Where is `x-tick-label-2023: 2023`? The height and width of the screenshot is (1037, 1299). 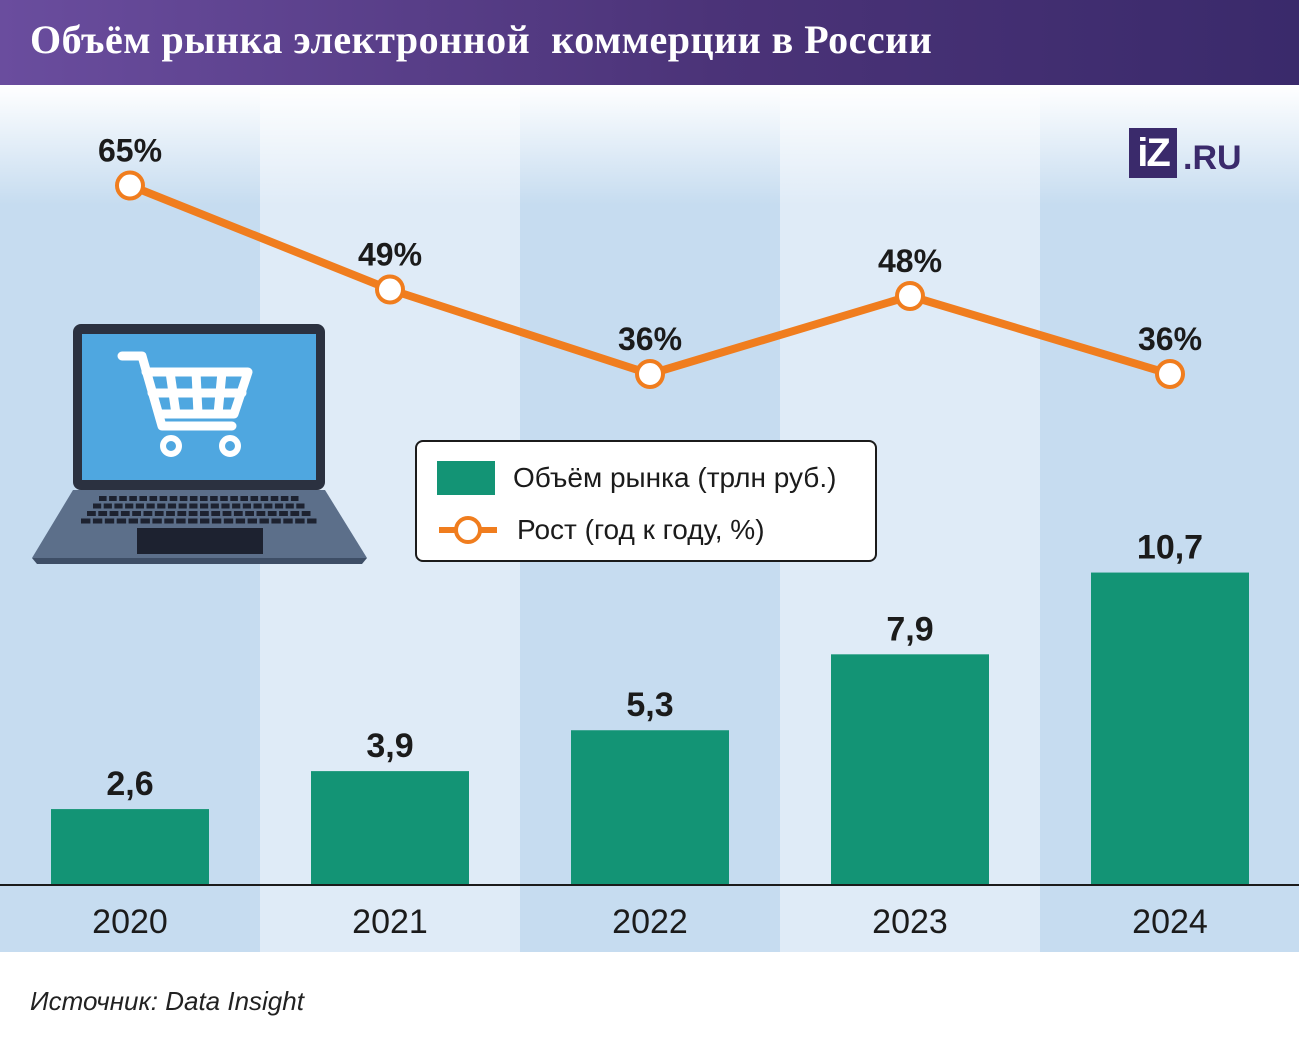
x-tick-label-2023: 2023 is located at coordinates (910, 922).